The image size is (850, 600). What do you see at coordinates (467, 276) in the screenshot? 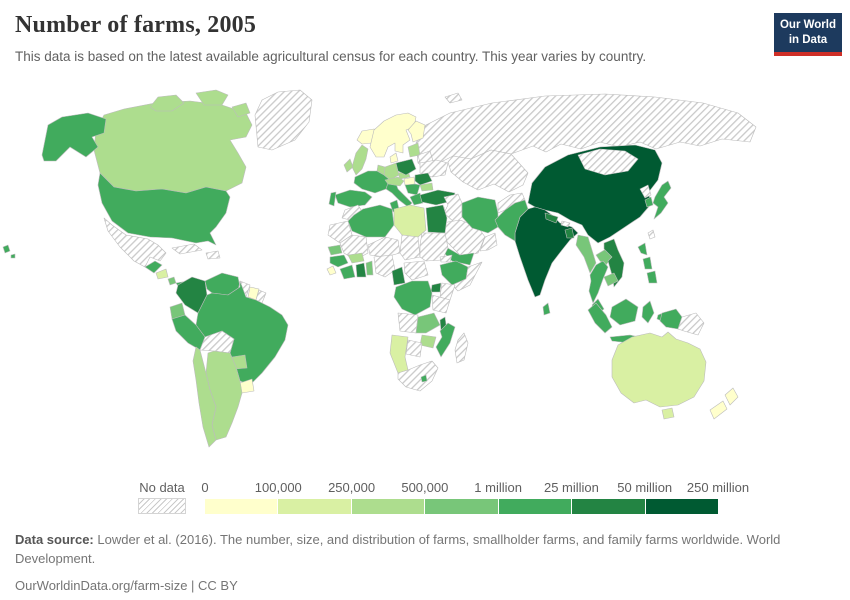
I see `country-somalia` at bounding box center [467, 276].